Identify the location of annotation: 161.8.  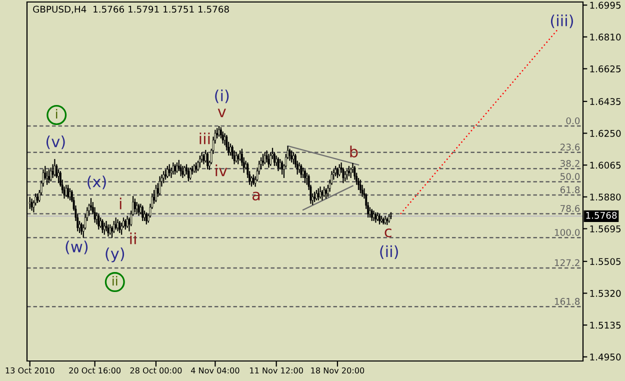
(567, 301).